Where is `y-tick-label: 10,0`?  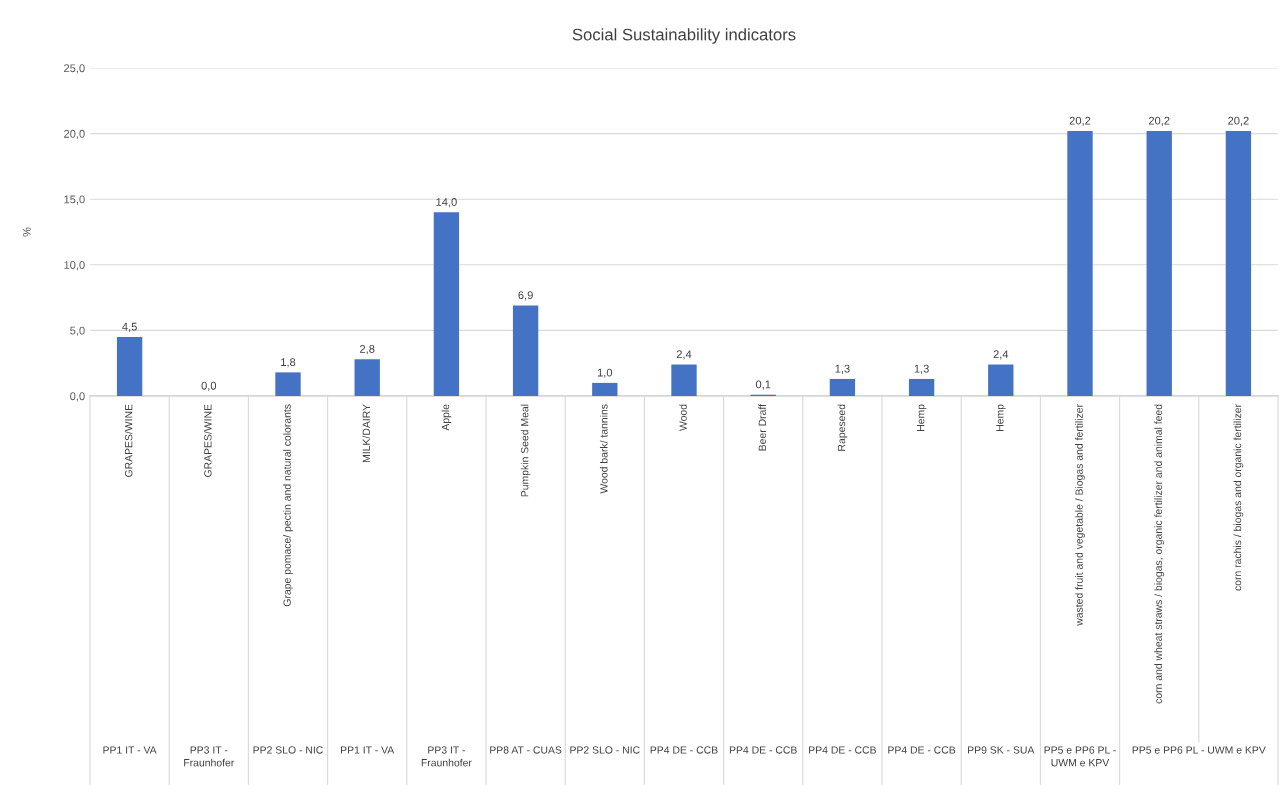 y-tick-label: 10,0 is located at coordinates (74, 266).